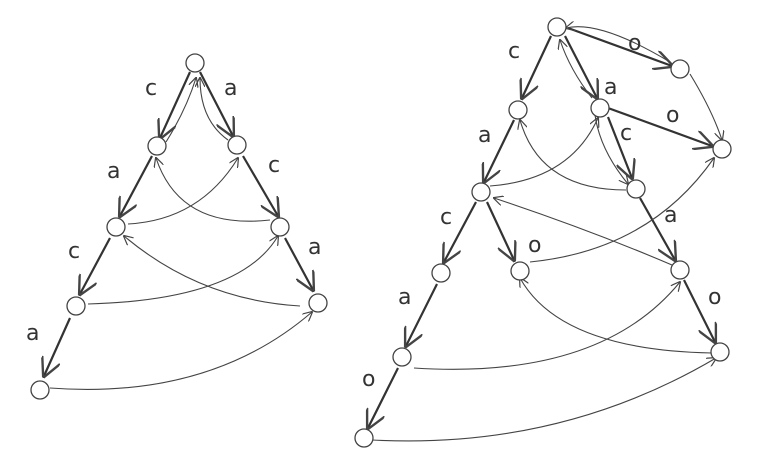  I want to click on right-curve-n9-to-n5, so click(621, 210).